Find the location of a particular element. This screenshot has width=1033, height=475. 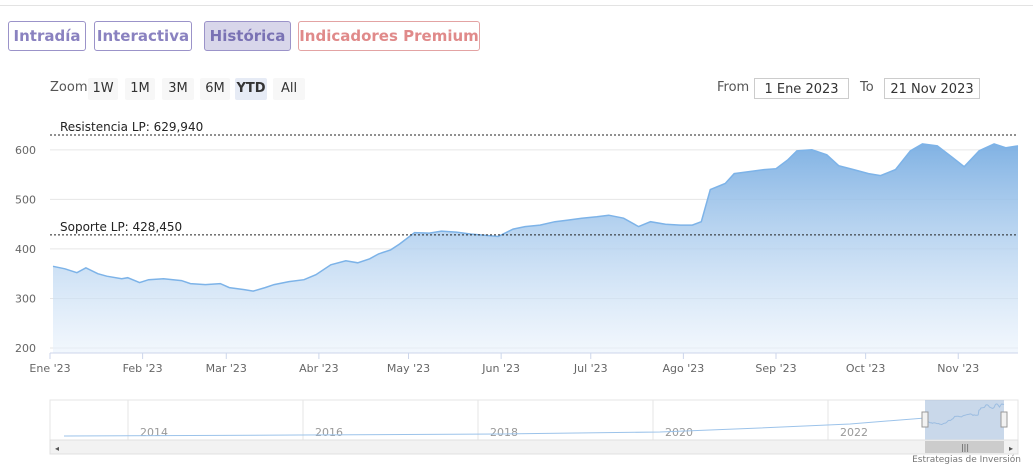

tab-interactiva: Interactiva is located at coordinates (143, 36).